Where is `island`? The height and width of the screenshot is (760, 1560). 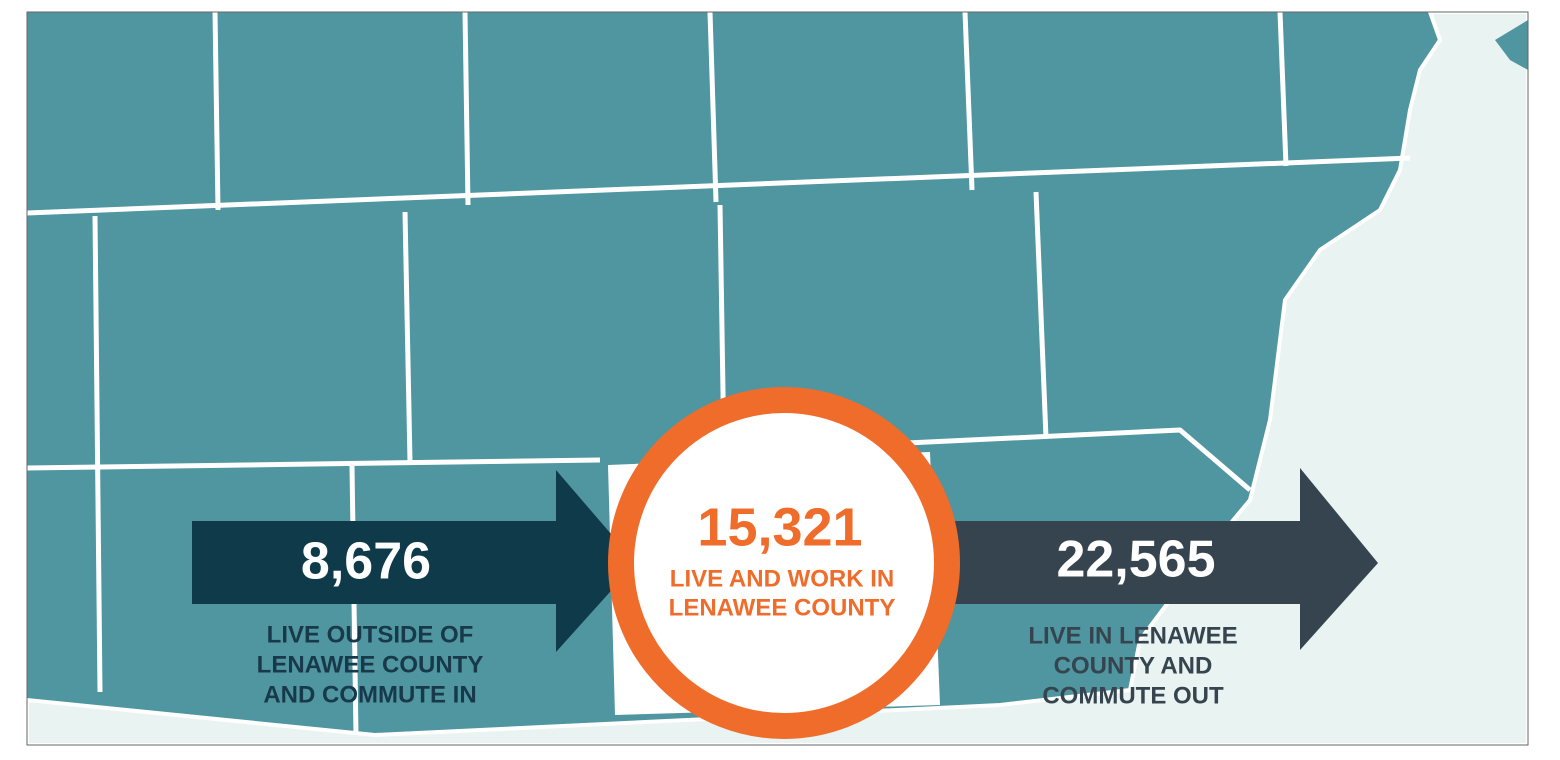 island is located at coordinates (1511, 45).